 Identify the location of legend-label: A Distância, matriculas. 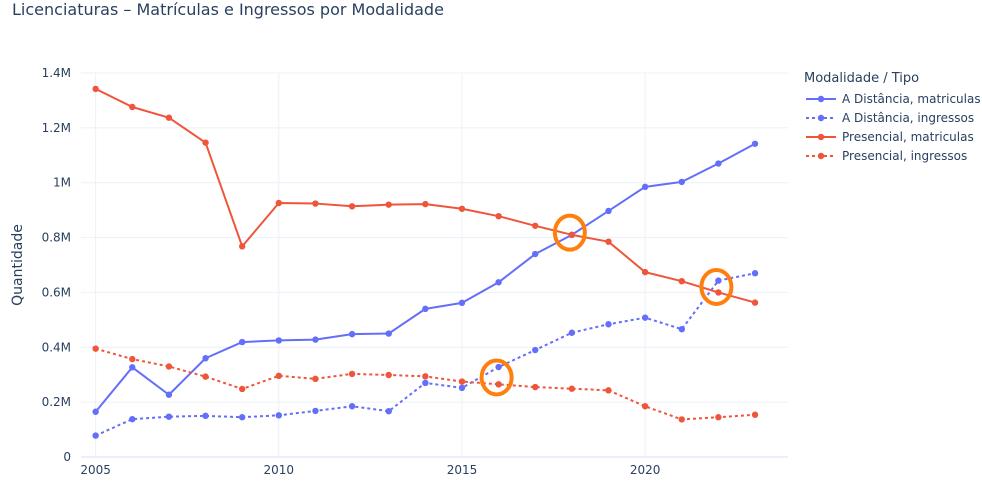
(911, 99).